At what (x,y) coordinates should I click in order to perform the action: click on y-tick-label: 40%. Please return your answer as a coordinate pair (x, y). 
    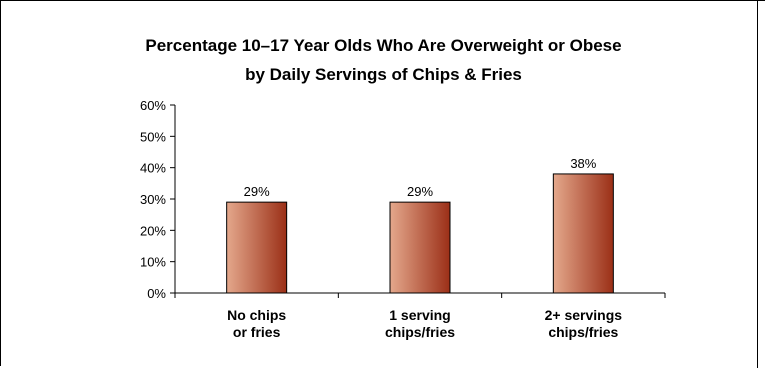
    Looking at the image, I should click on (153, 168).